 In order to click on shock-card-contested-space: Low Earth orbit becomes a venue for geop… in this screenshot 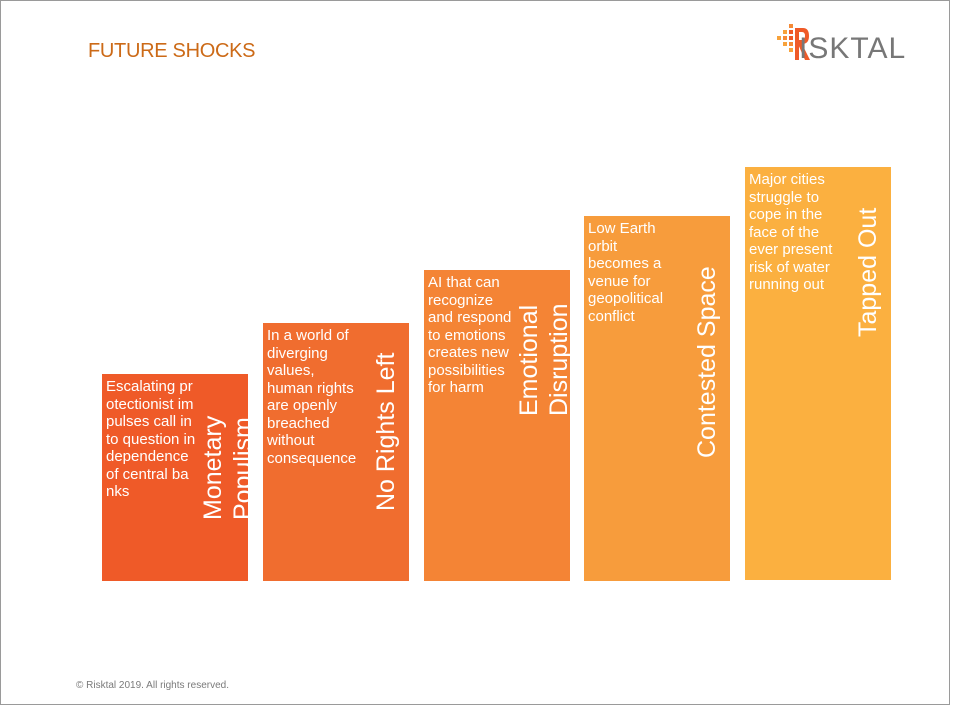, I will do `click(657, 398)`.